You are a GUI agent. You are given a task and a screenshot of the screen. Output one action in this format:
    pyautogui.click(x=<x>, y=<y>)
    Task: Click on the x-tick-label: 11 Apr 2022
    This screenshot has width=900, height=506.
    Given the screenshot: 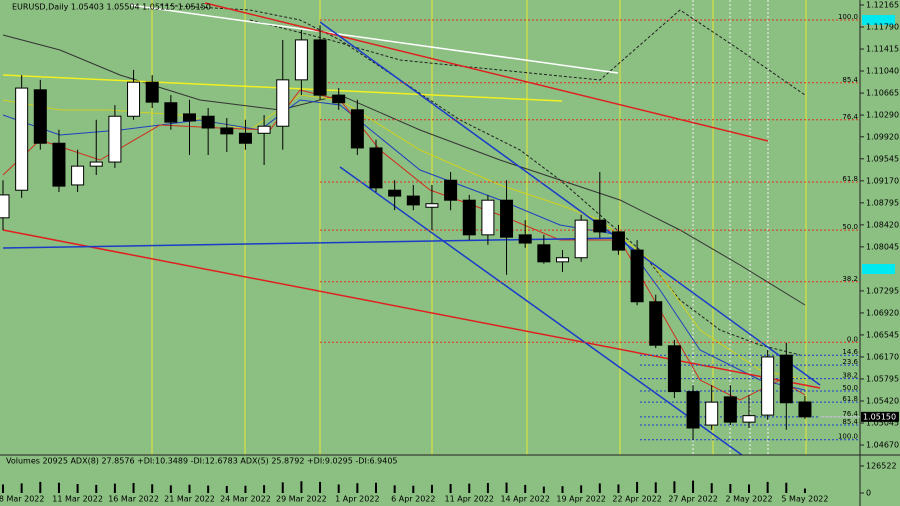 What is the action you would take?
    pyautogui.click(x=469, y=499)
    